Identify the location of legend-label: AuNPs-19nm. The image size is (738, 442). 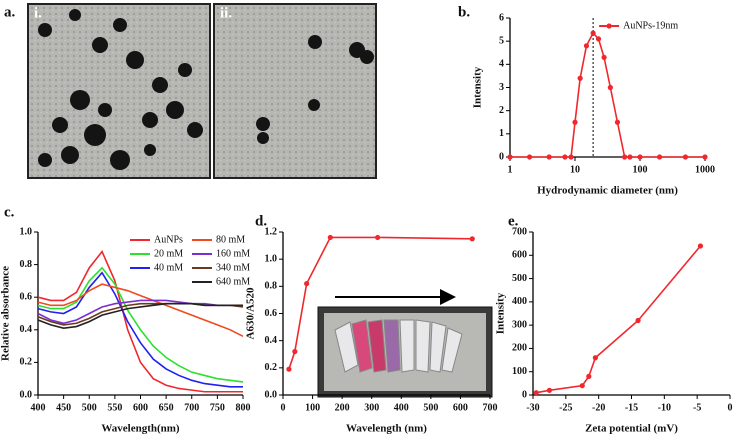
(650, 25).